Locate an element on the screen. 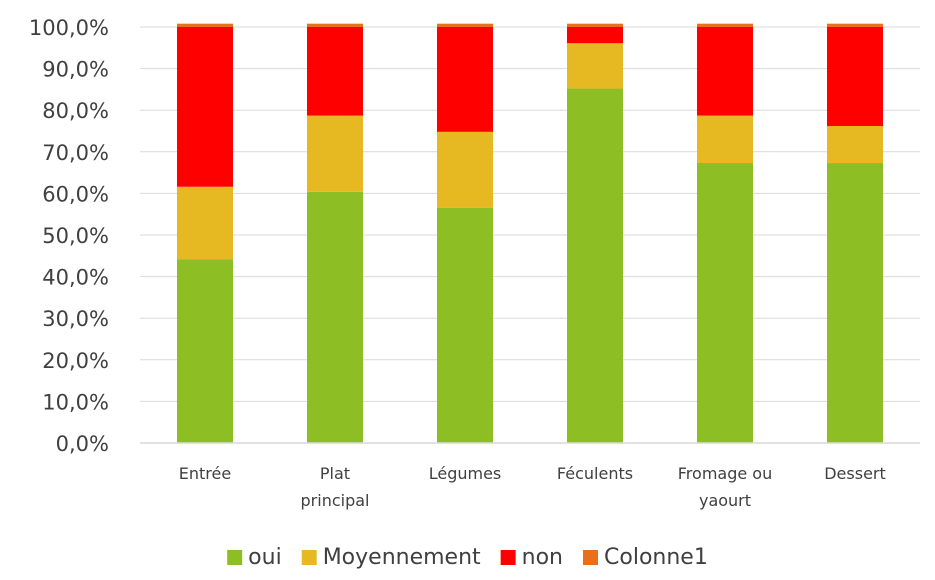 The height and width of the screenshot is (580, 935). x-tick-label: Légumes is located at coordinates (465, 473).